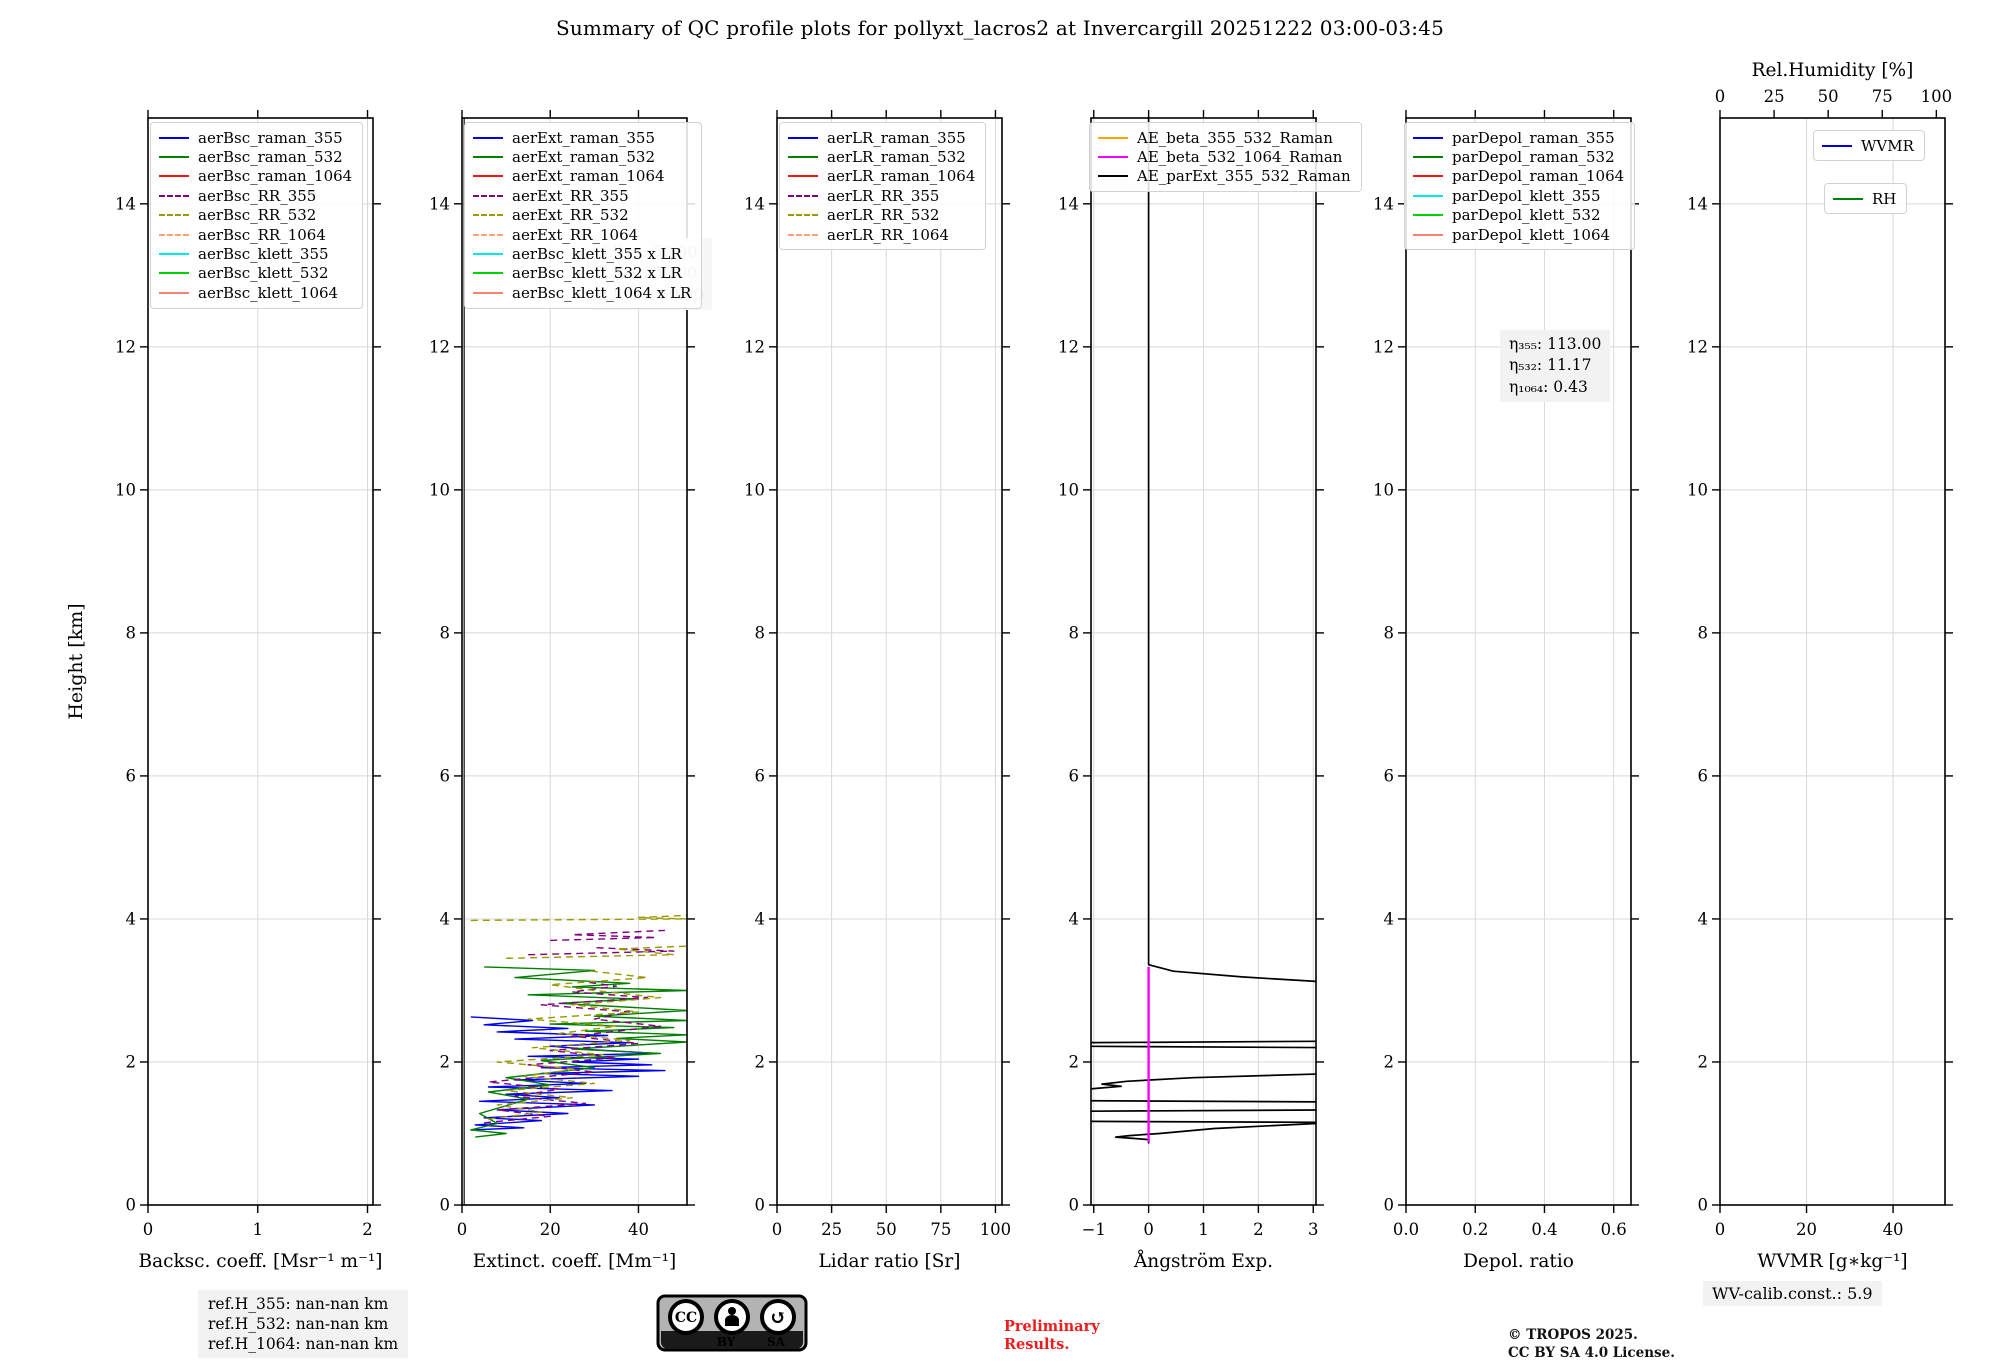 This screenshot has height=1362, width=2000. I want to click on xlabel-wvmr: WVMR [g∗kg⁻¹], so click(1832, 1261).